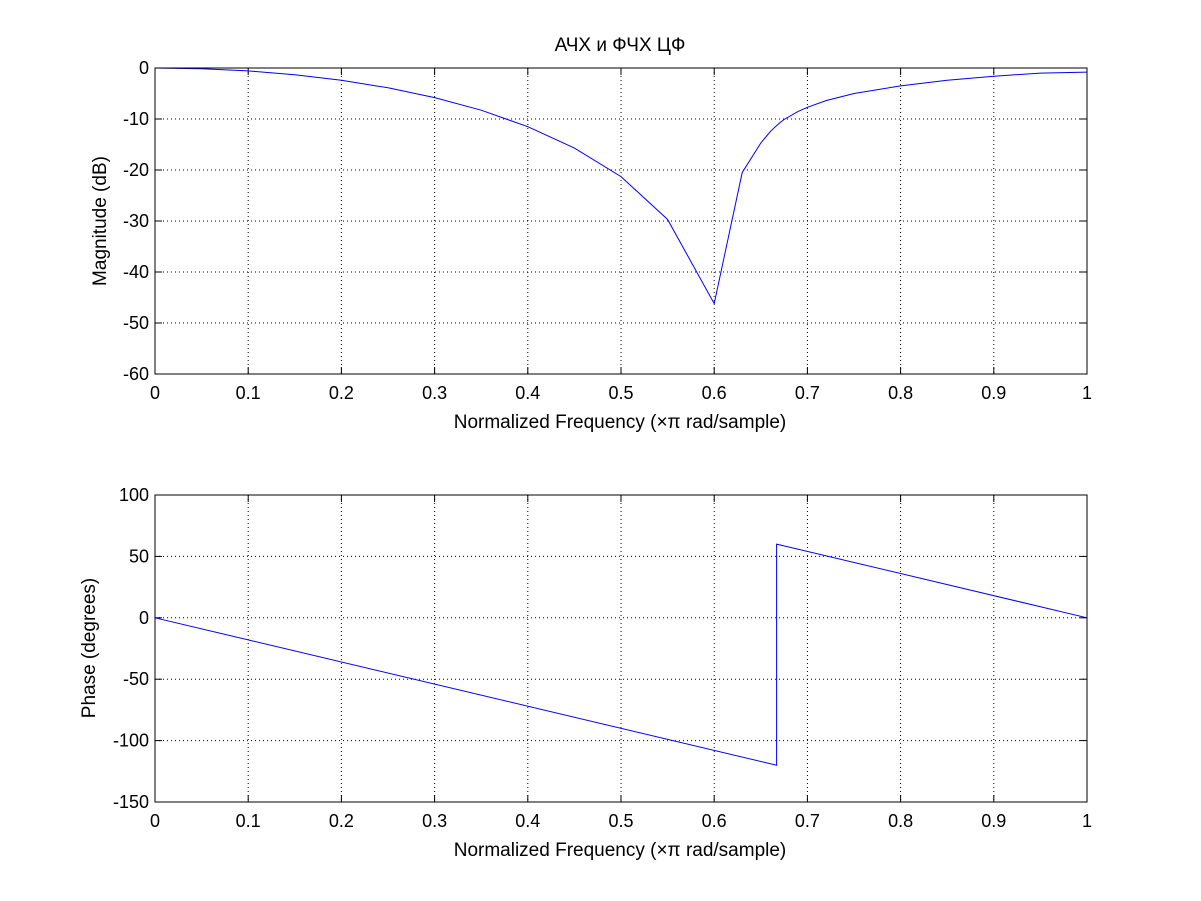  Describe the element at coordinates (714, 393) in the screenshot. I see `magnitude-xtick-label: 0.6` at that location.